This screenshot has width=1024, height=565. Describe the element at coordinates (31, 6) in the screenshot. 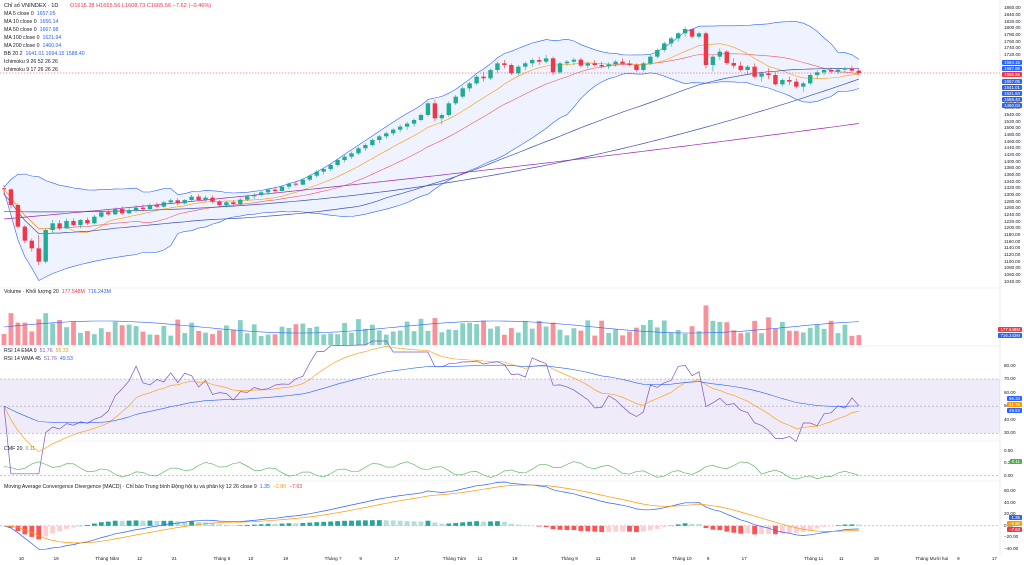

I see `symbol-title: Chỉ số VNINDEX · 1D` at that location.